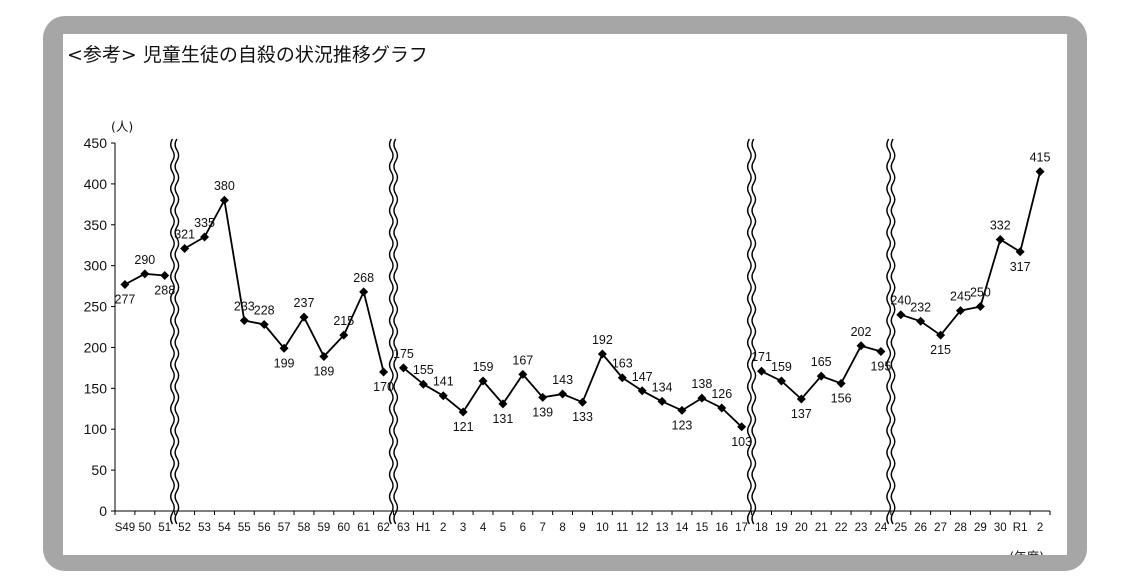 The image size is (1125, 583). I want to click on x-tick-label: 59, so click(323, 528).